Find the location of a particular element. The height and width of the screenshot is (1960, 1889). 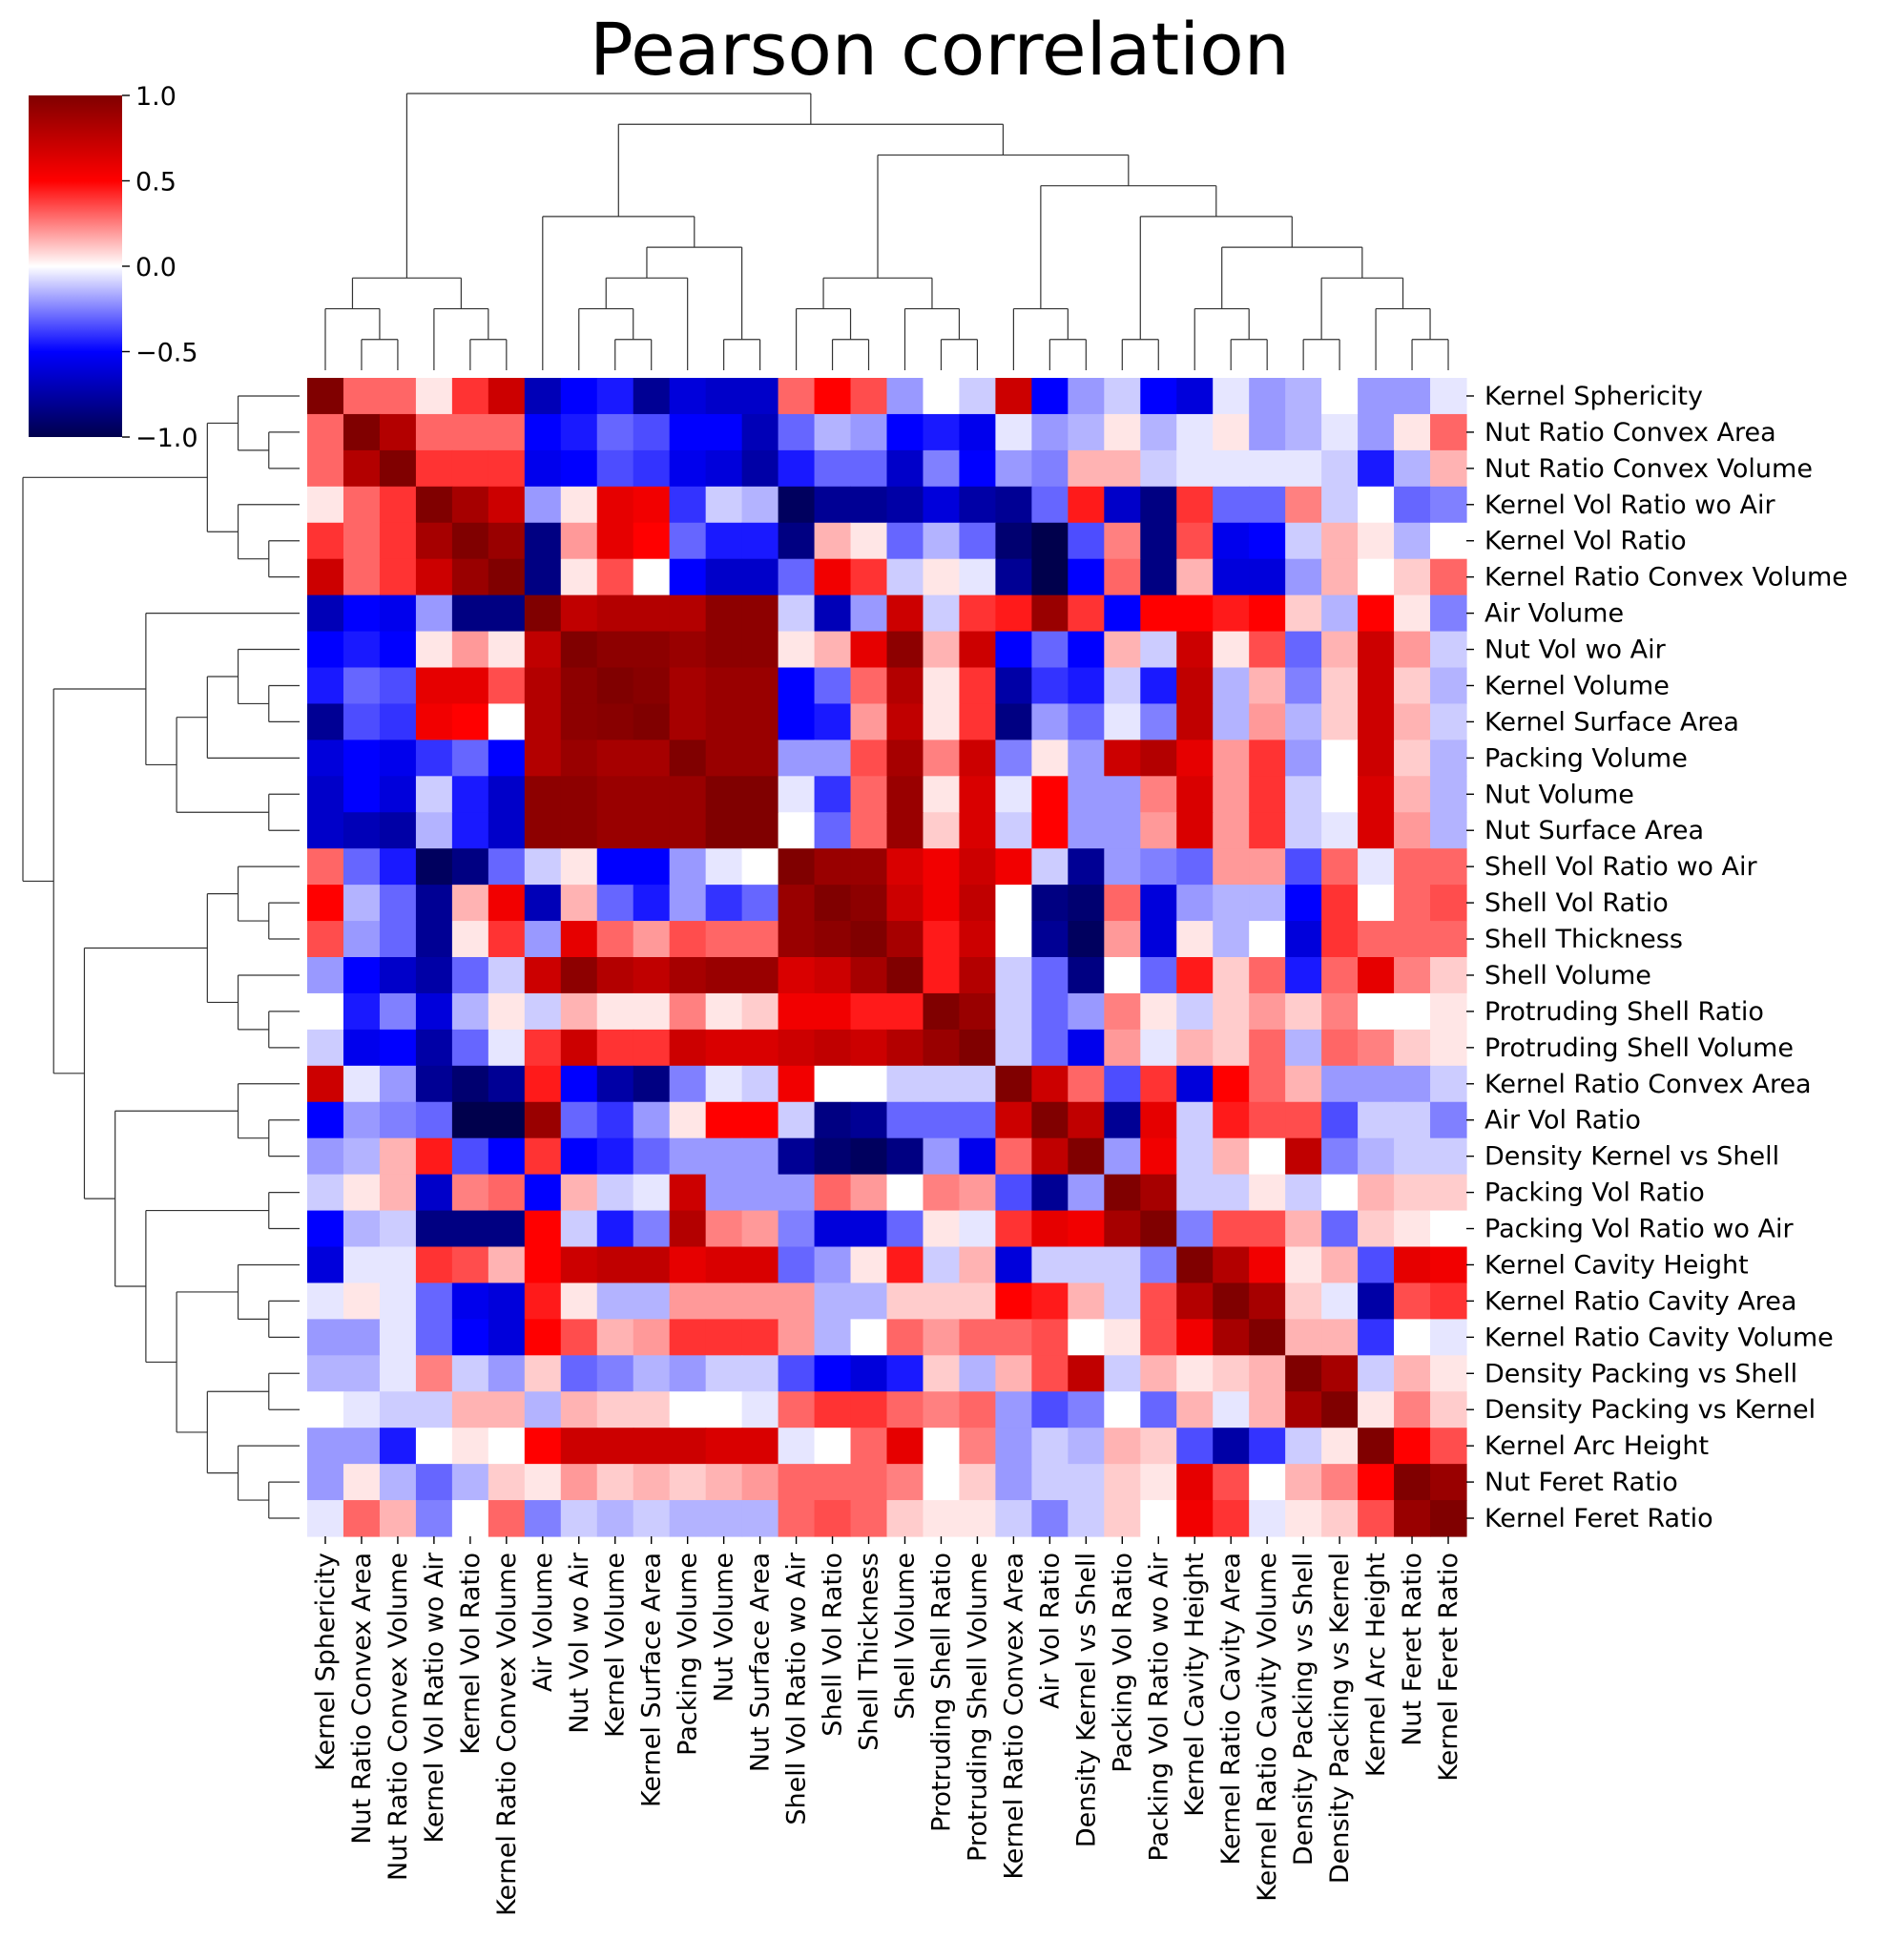

row-label-air-vol-ratio: Air Vol Ratio is located at coordinates (1562, 1121).